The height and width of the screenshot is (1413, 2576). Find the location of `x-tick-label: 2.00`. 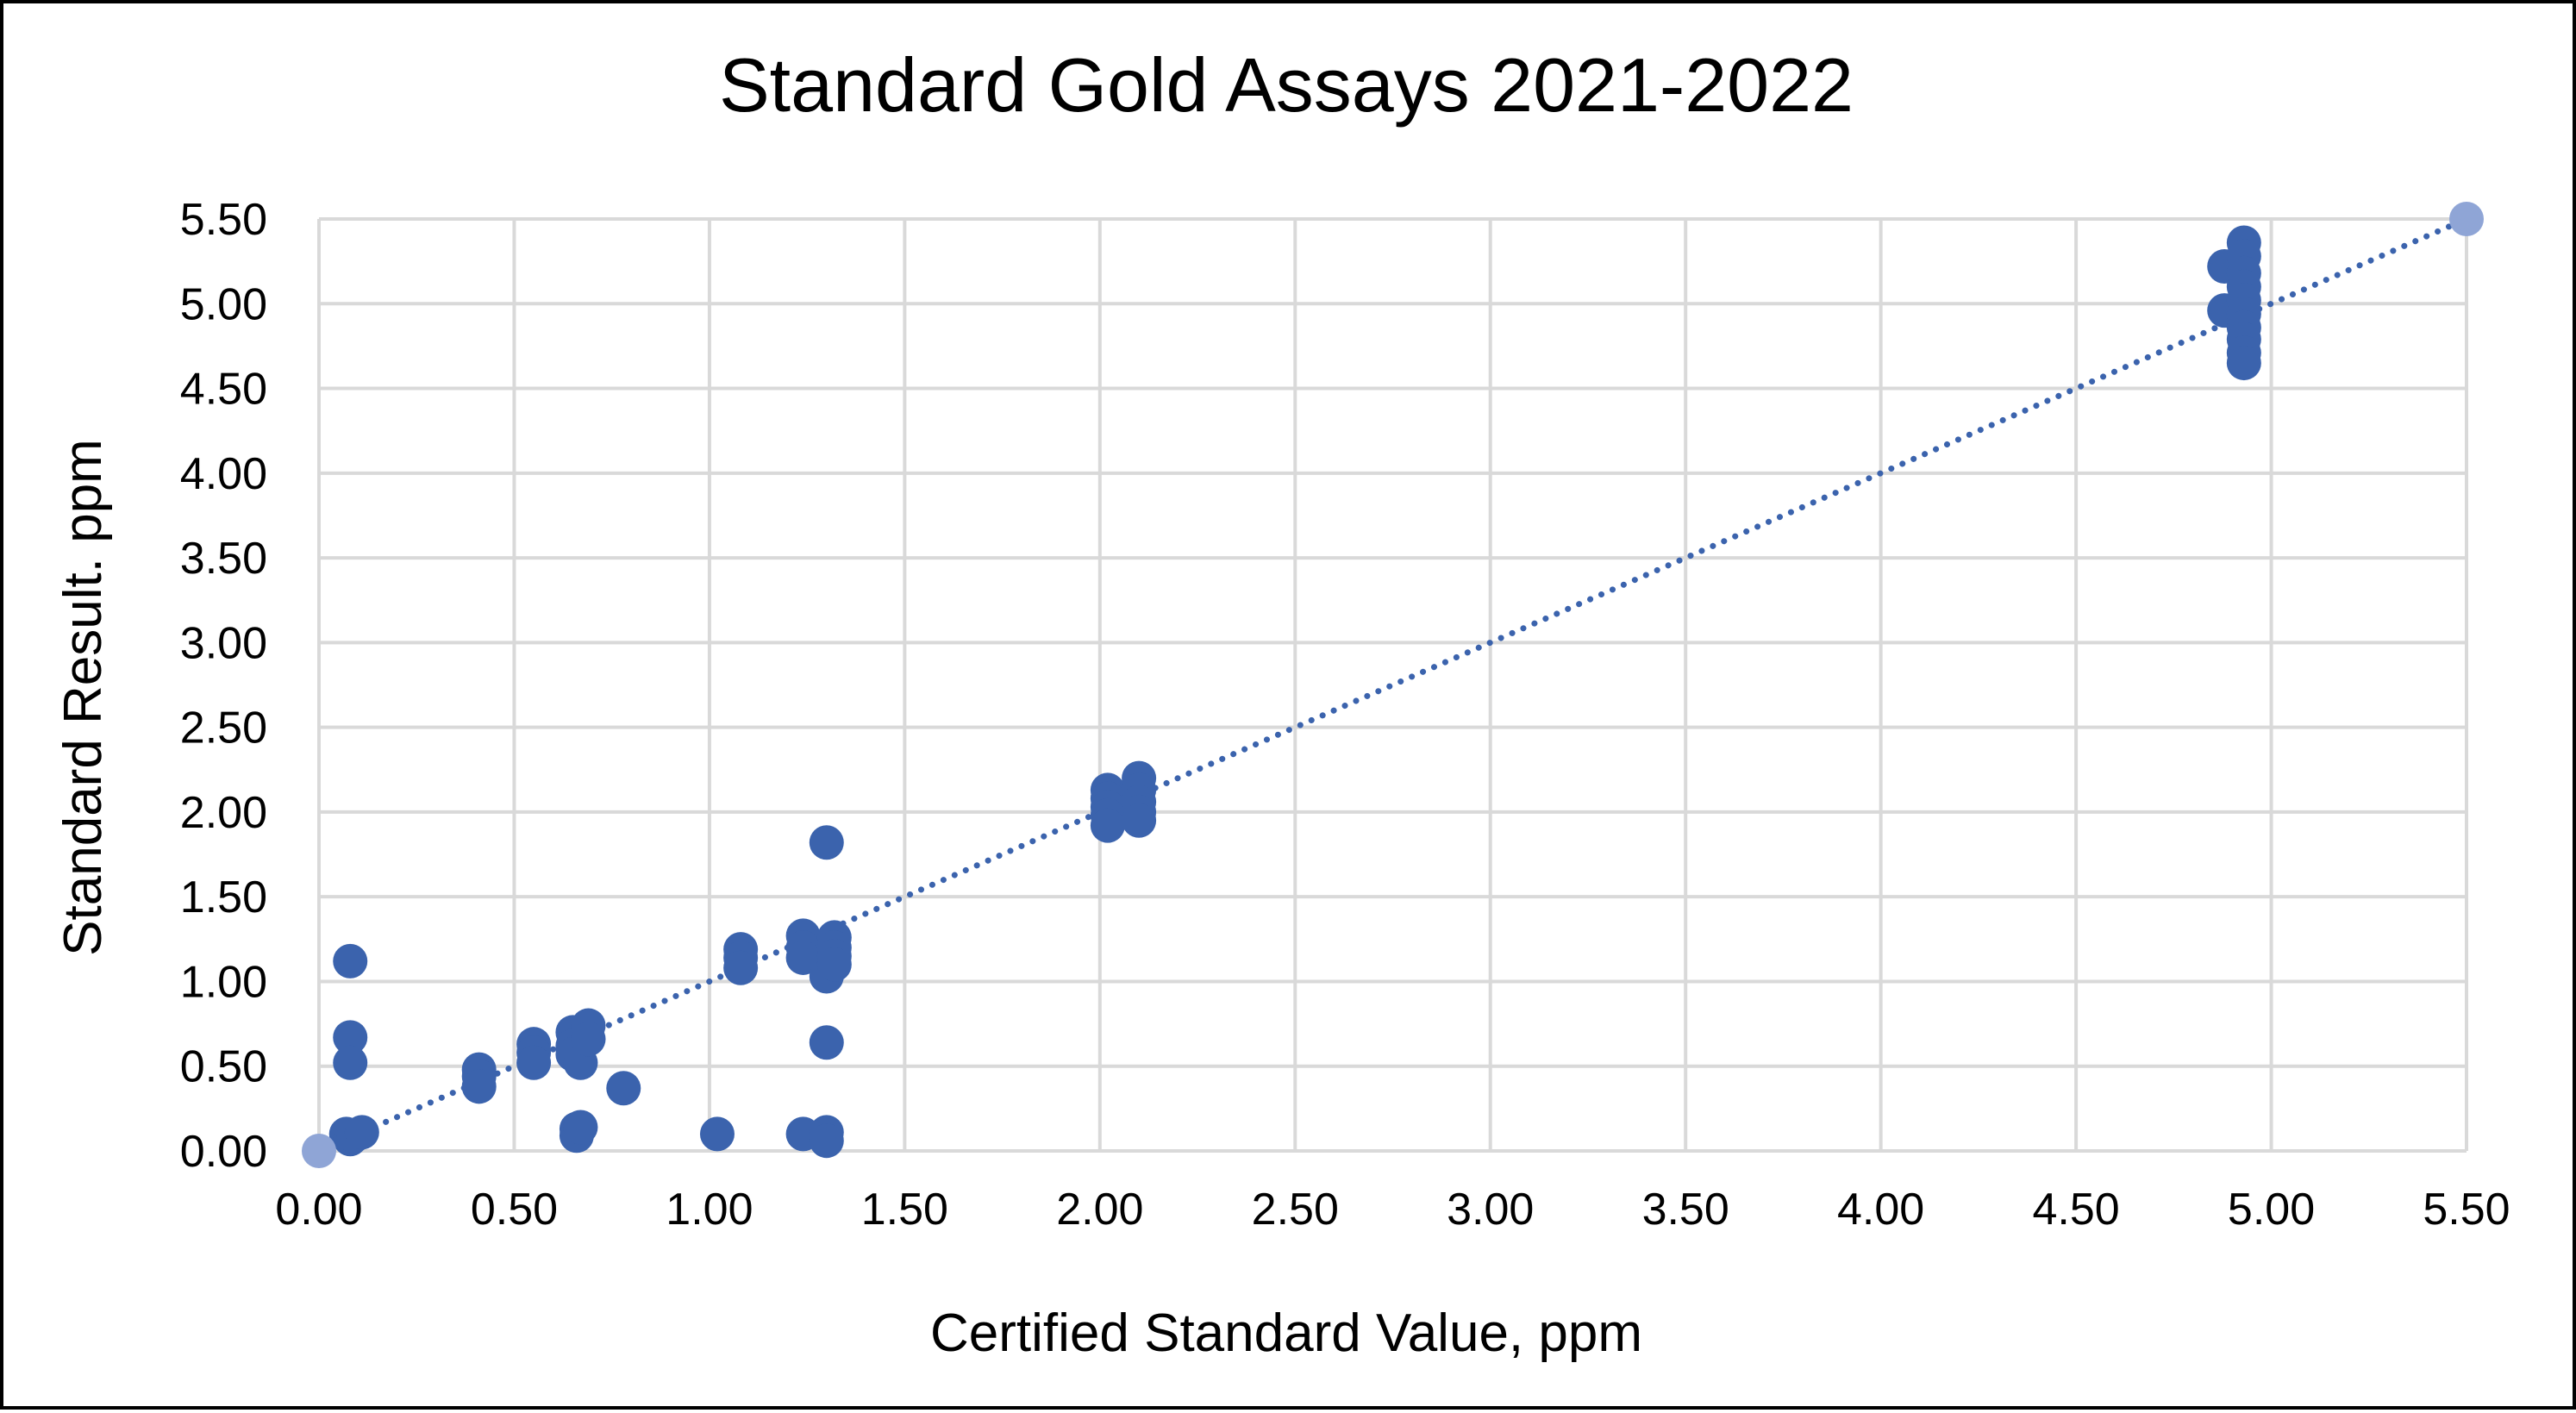

x-tick-label: 2.00 is located at coordinates (1100, 1210).